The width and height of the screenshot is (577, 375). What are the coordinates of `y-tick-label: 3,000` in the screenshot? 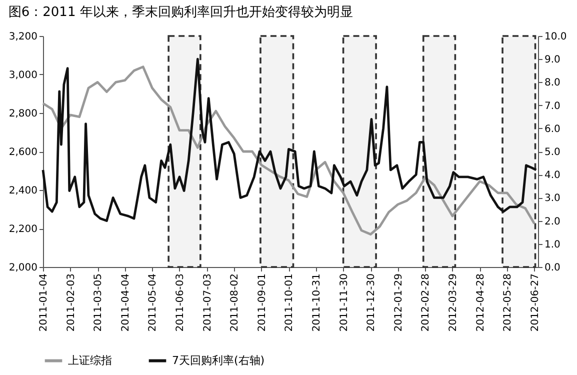 It's located at (23, 75).